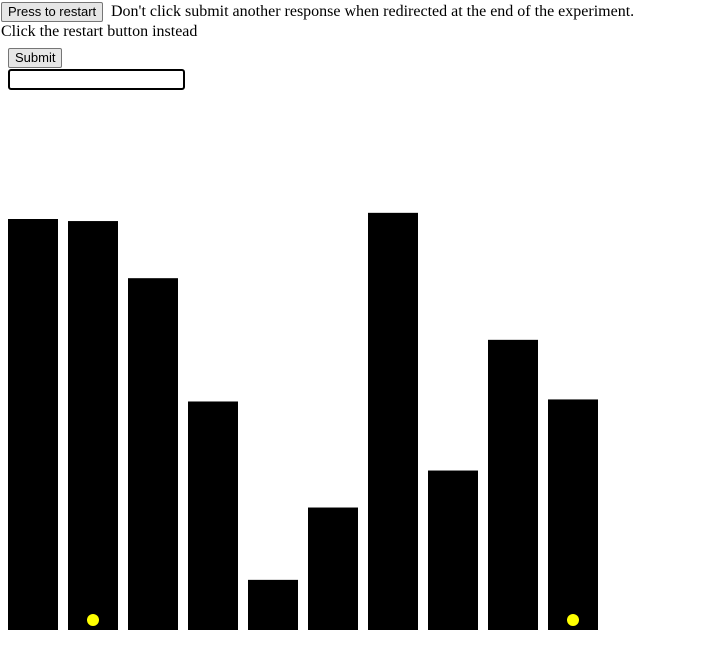  What do you see at coordinates (52, 12) in the screenshot?
I see `restart-button: Press to restart` at bounding box center [52, 12].